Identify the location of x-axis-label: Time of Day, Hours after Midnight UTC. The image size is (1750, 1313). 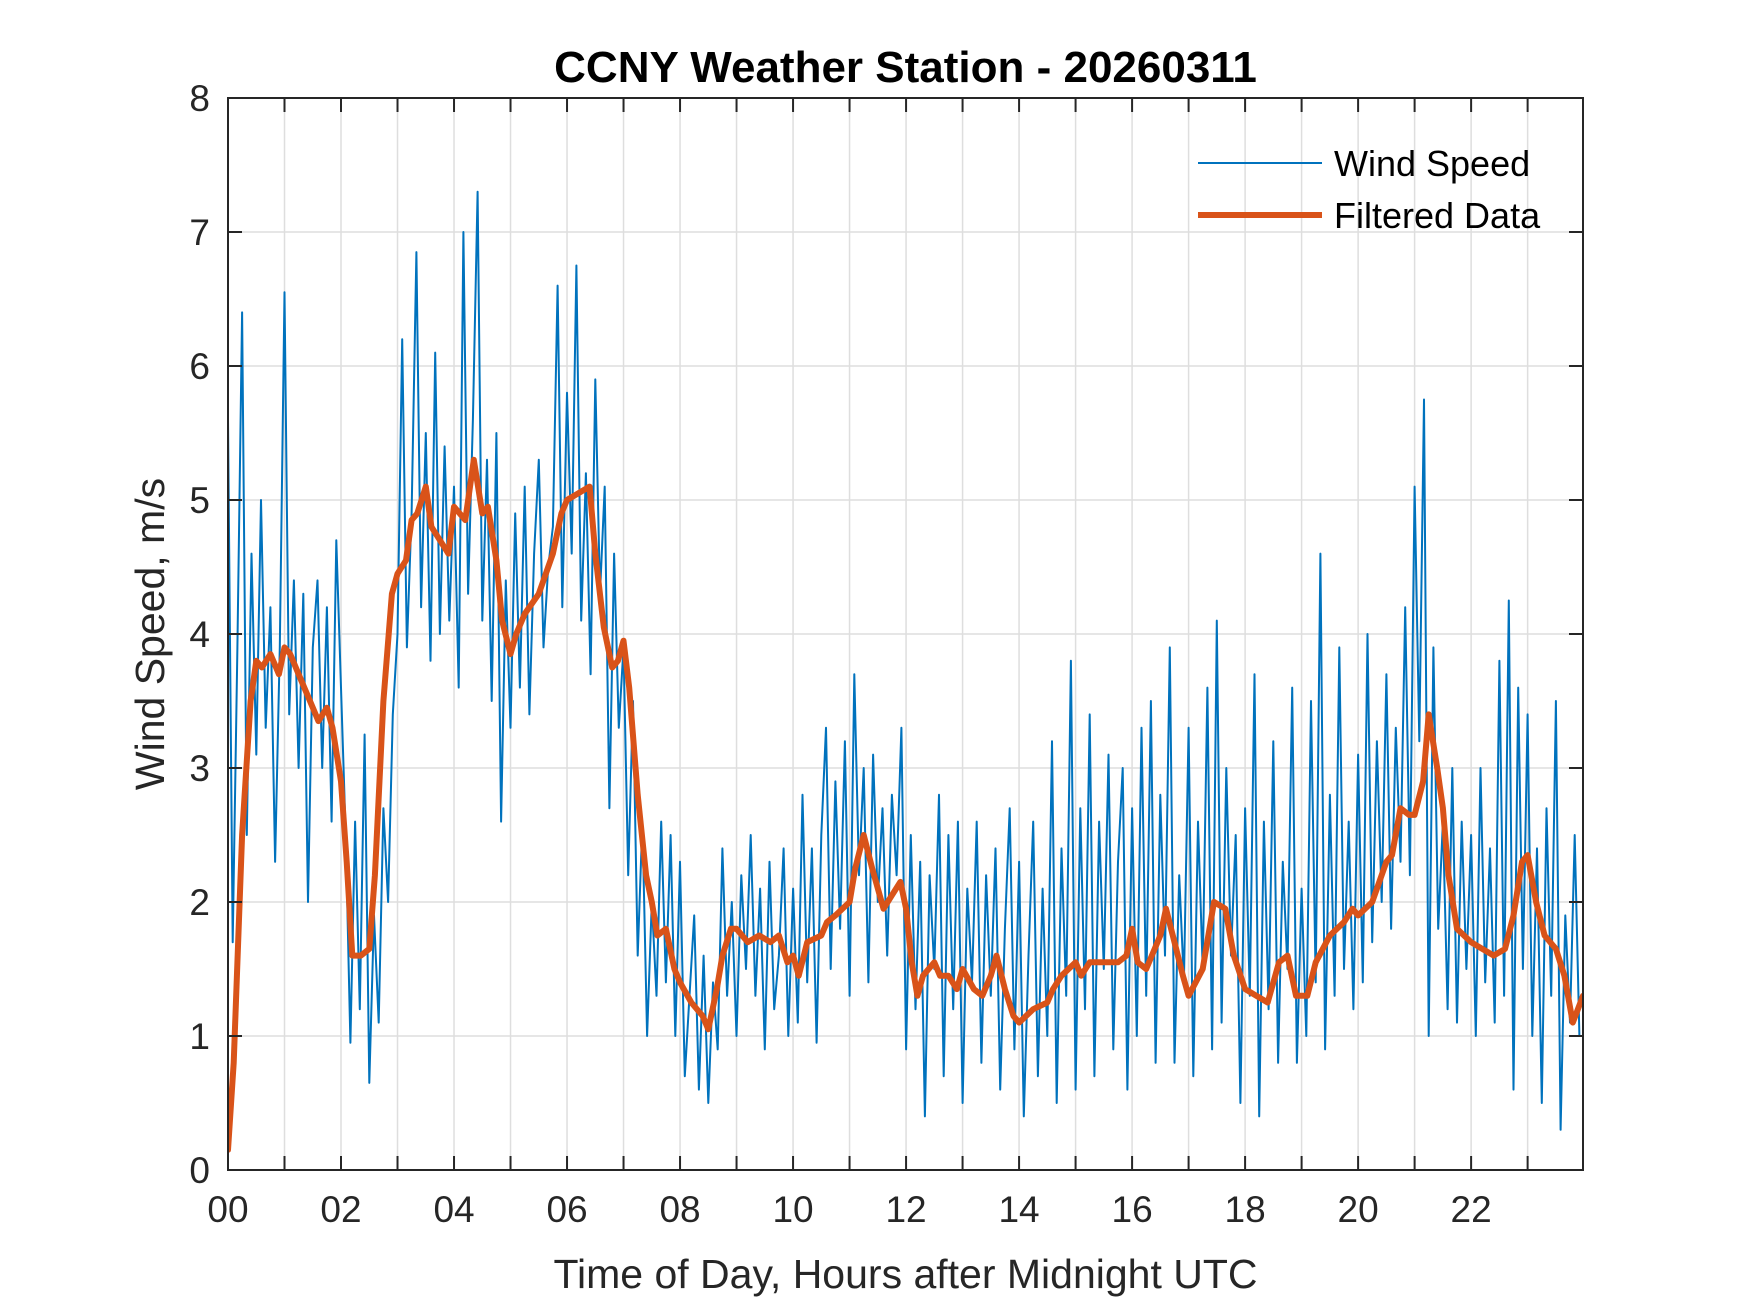
(905, 1274).